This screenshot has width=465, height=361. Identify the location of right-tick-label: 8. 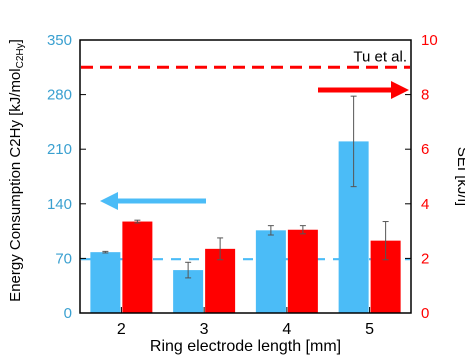
(425, 95).